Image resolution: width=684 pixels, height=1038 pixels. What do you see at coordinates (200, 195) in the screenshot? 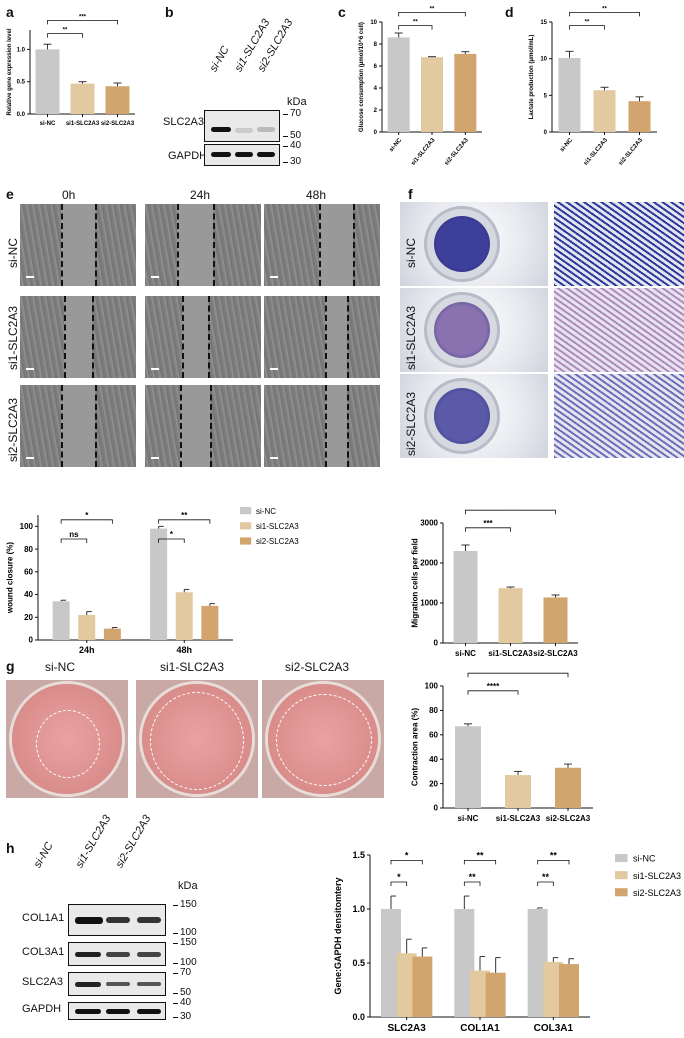
I see `time-label: 24h` at bounding box center [200, 195].